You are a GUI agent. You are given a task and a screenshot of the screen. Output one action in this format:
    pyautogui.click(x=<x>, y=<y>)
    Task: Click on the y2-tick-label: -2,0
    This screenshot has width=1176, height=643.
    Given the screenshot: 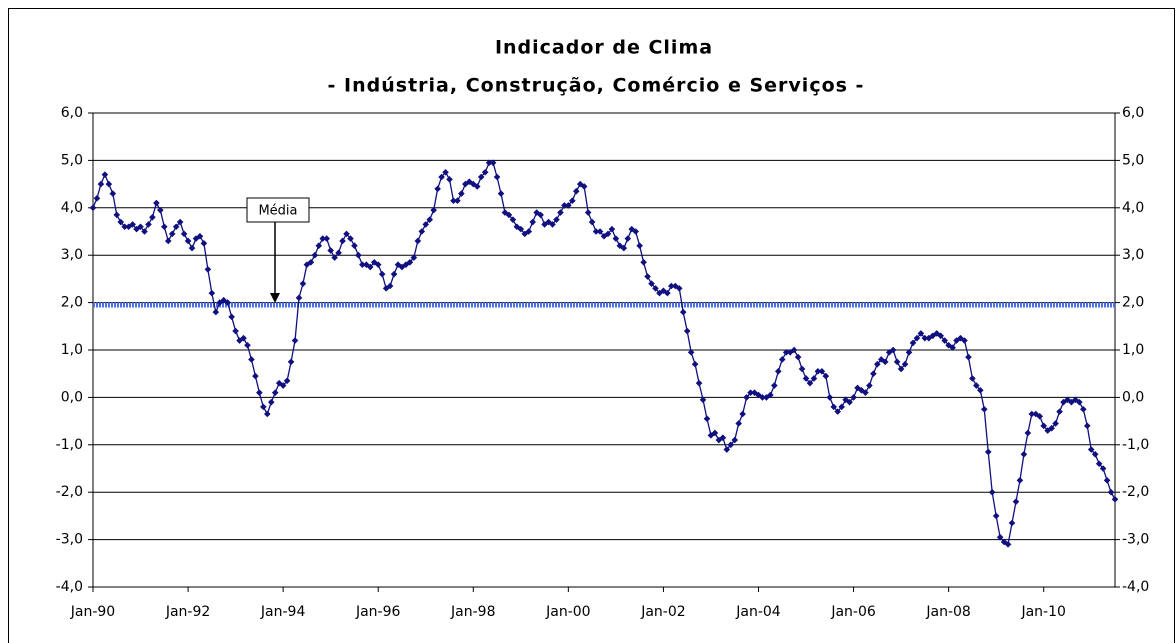 What is the action you would take?
    pyautogui.click(x=1135, y=492)
    